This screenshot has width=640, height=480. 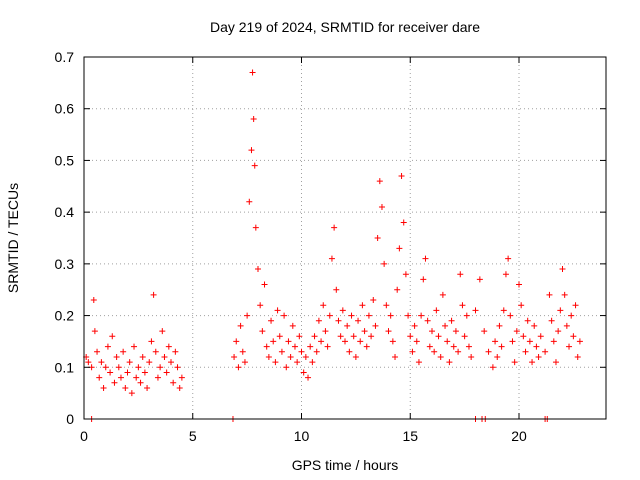 I want to click on y-tick-label: 0.6, so click(x=65, y=109).